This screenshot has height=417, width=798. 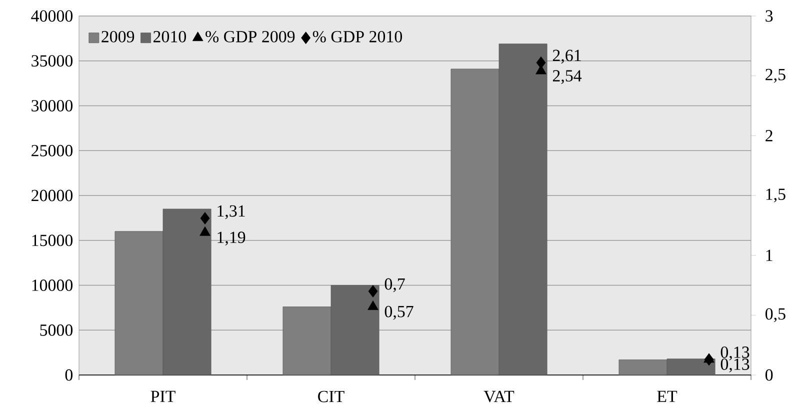 I want to click on y-tick-label: 25000, so click(x=52, y=150).